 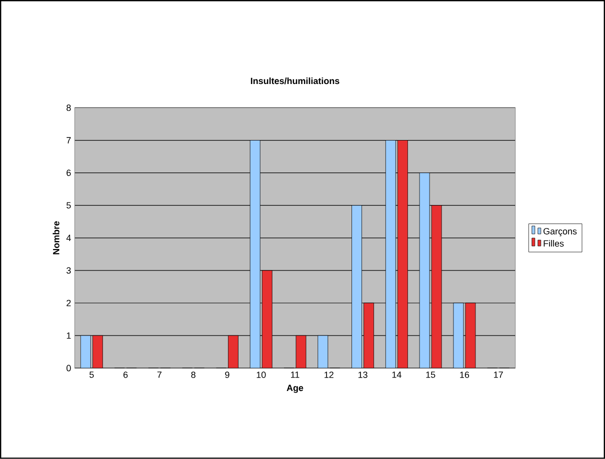 I want to click on y-tick-label: 5, so click(x=68, y=205).